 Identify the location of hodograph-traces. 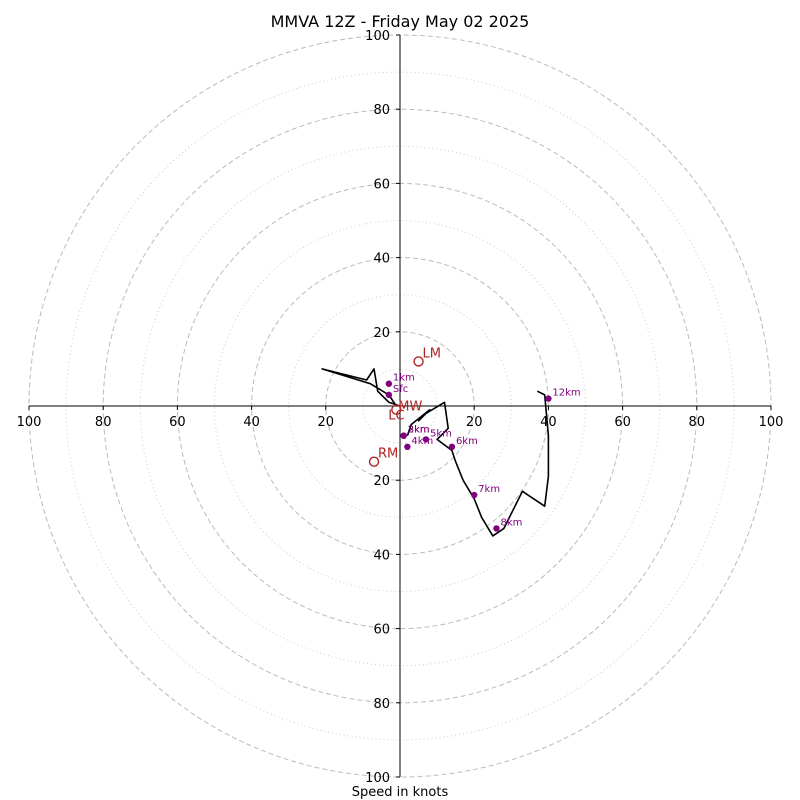
(435, 452).